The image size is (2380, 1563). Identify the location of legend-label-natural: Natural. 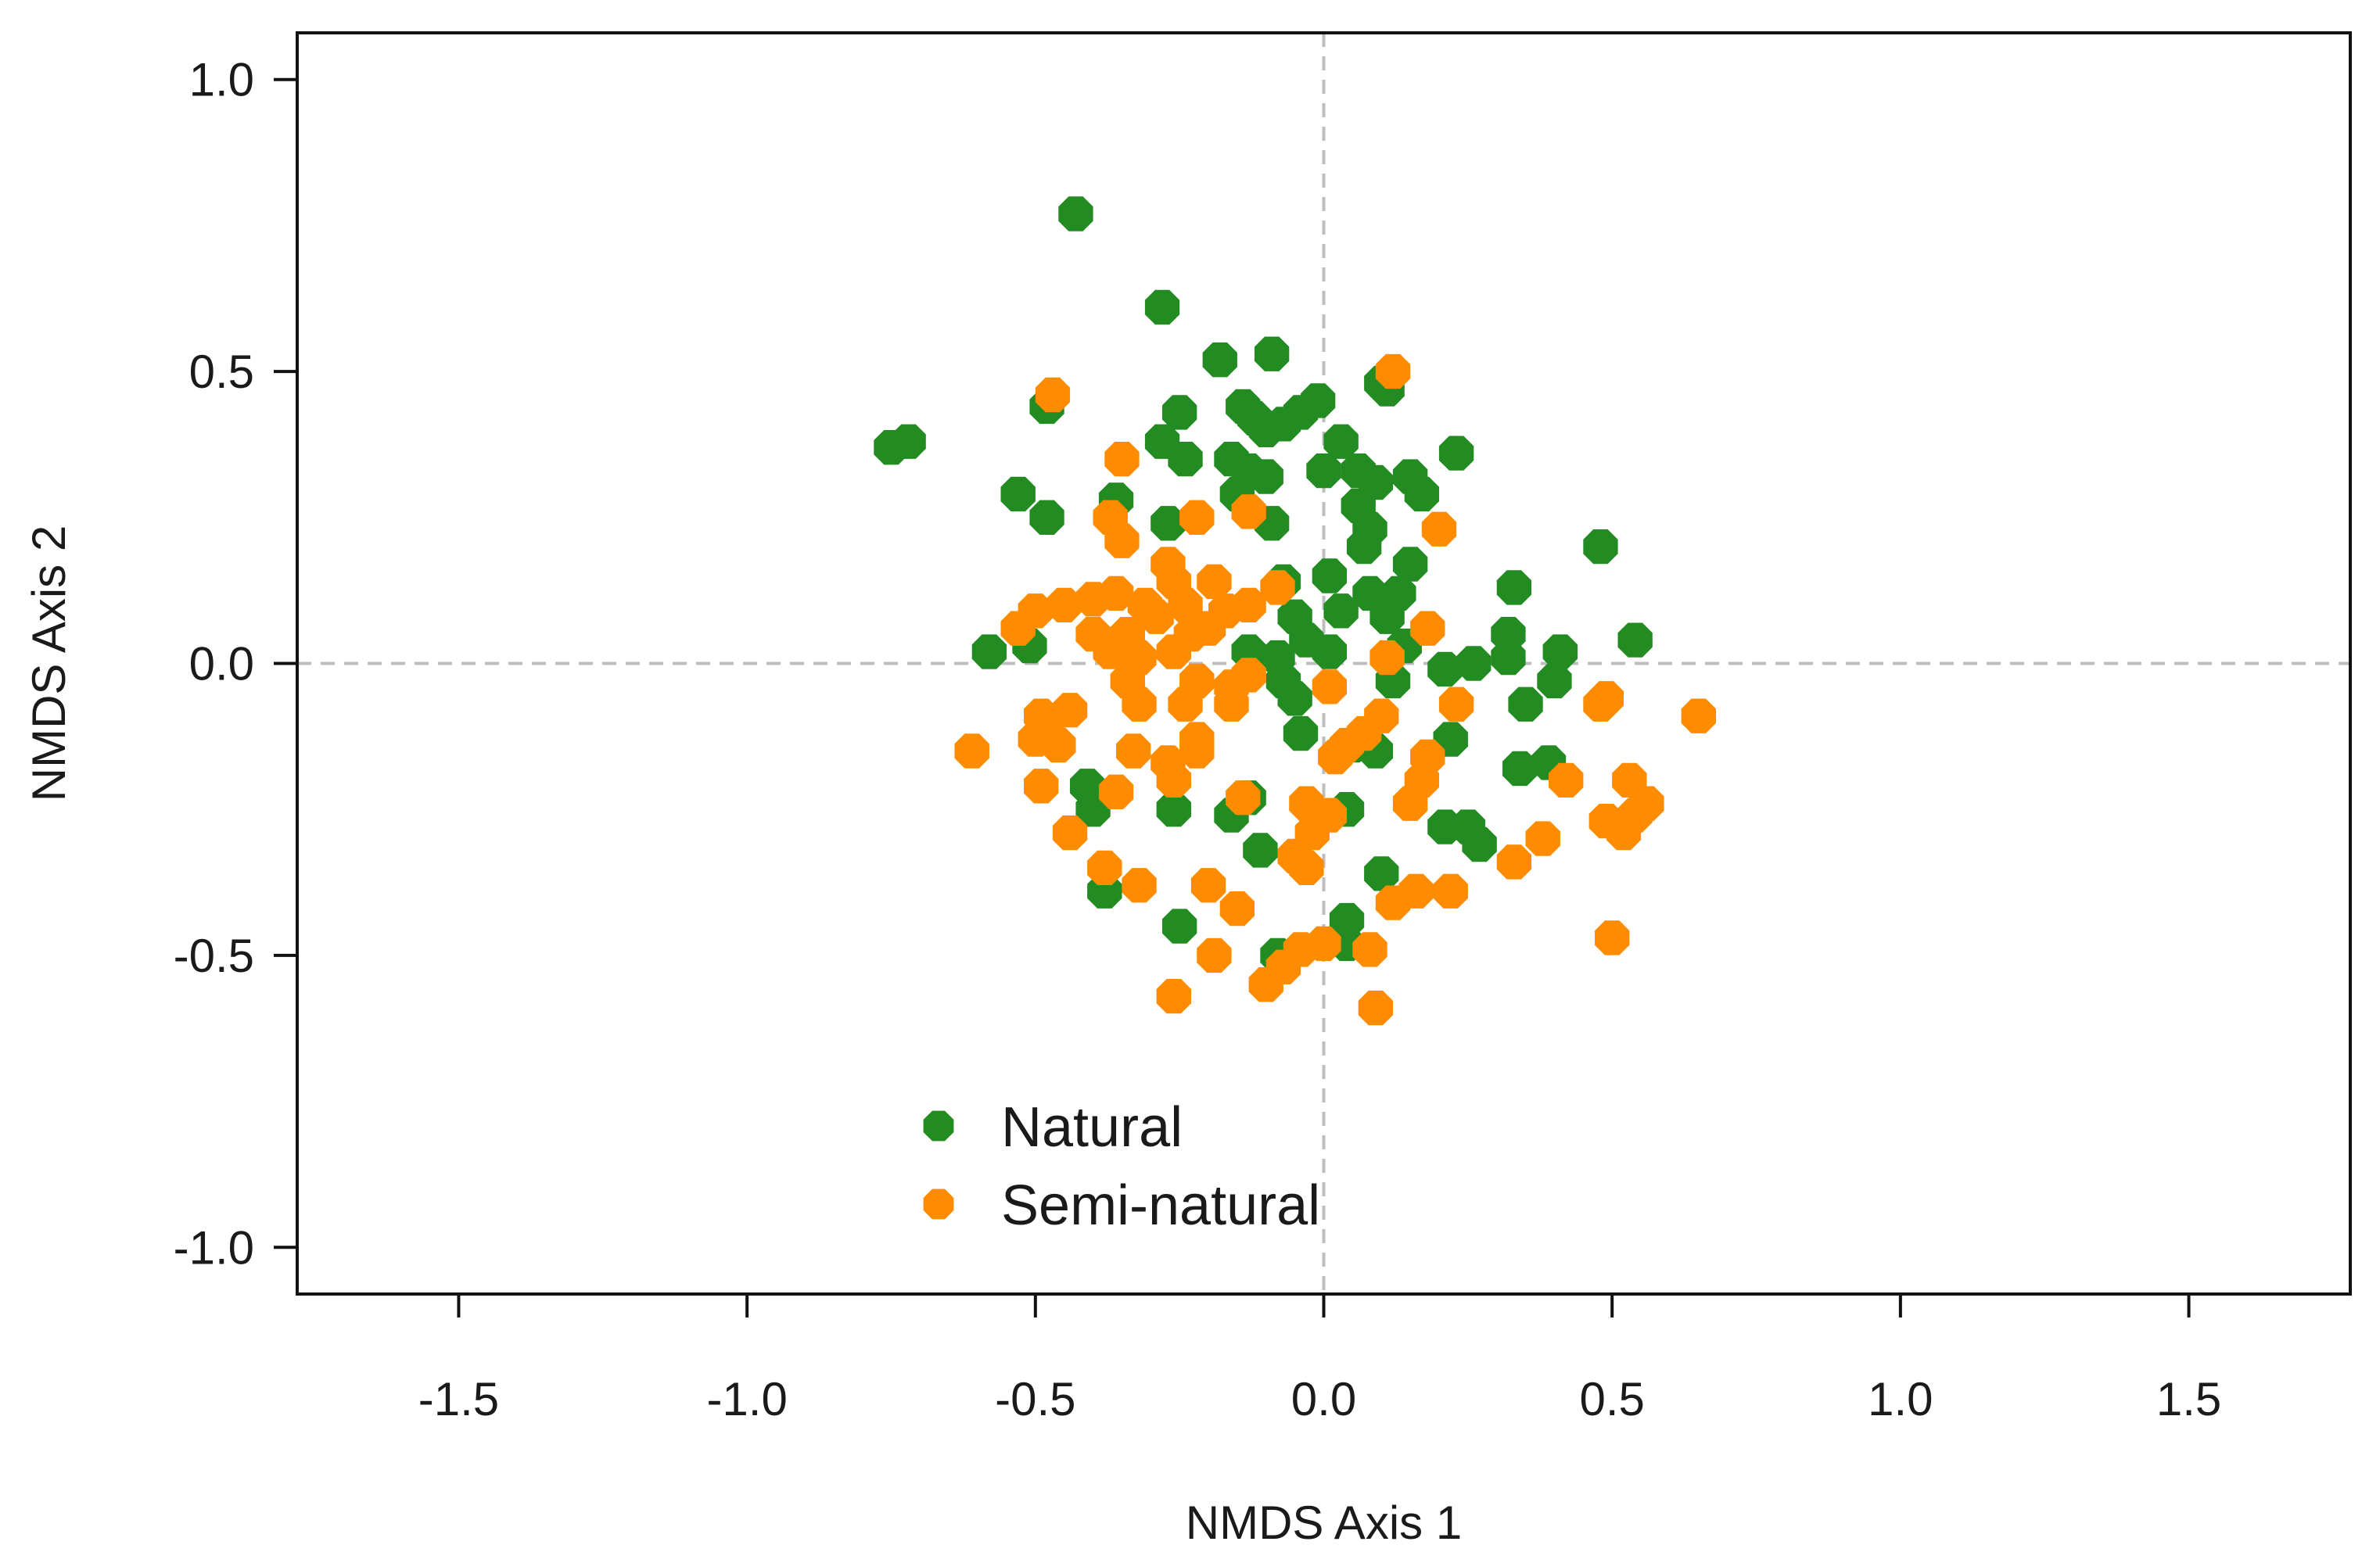
(1092, 1127).